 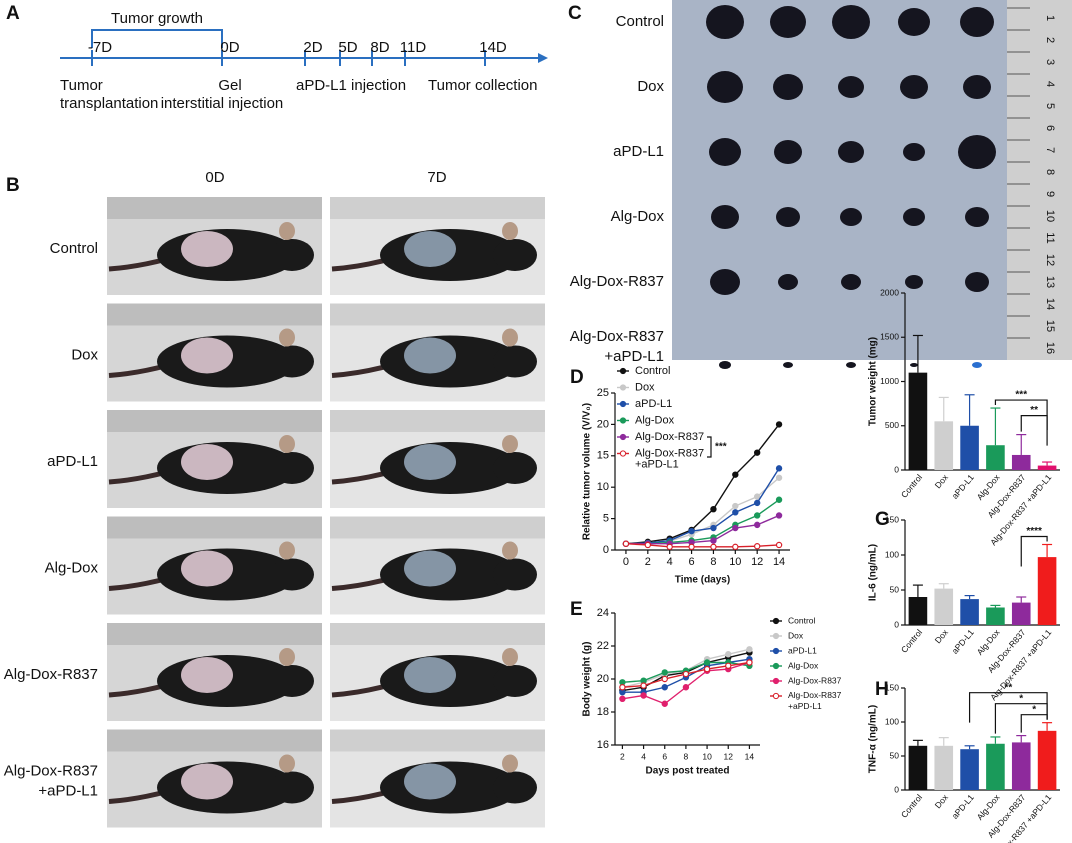 I want to click on y-tick-label: 1000, so click(x=889, y=381).